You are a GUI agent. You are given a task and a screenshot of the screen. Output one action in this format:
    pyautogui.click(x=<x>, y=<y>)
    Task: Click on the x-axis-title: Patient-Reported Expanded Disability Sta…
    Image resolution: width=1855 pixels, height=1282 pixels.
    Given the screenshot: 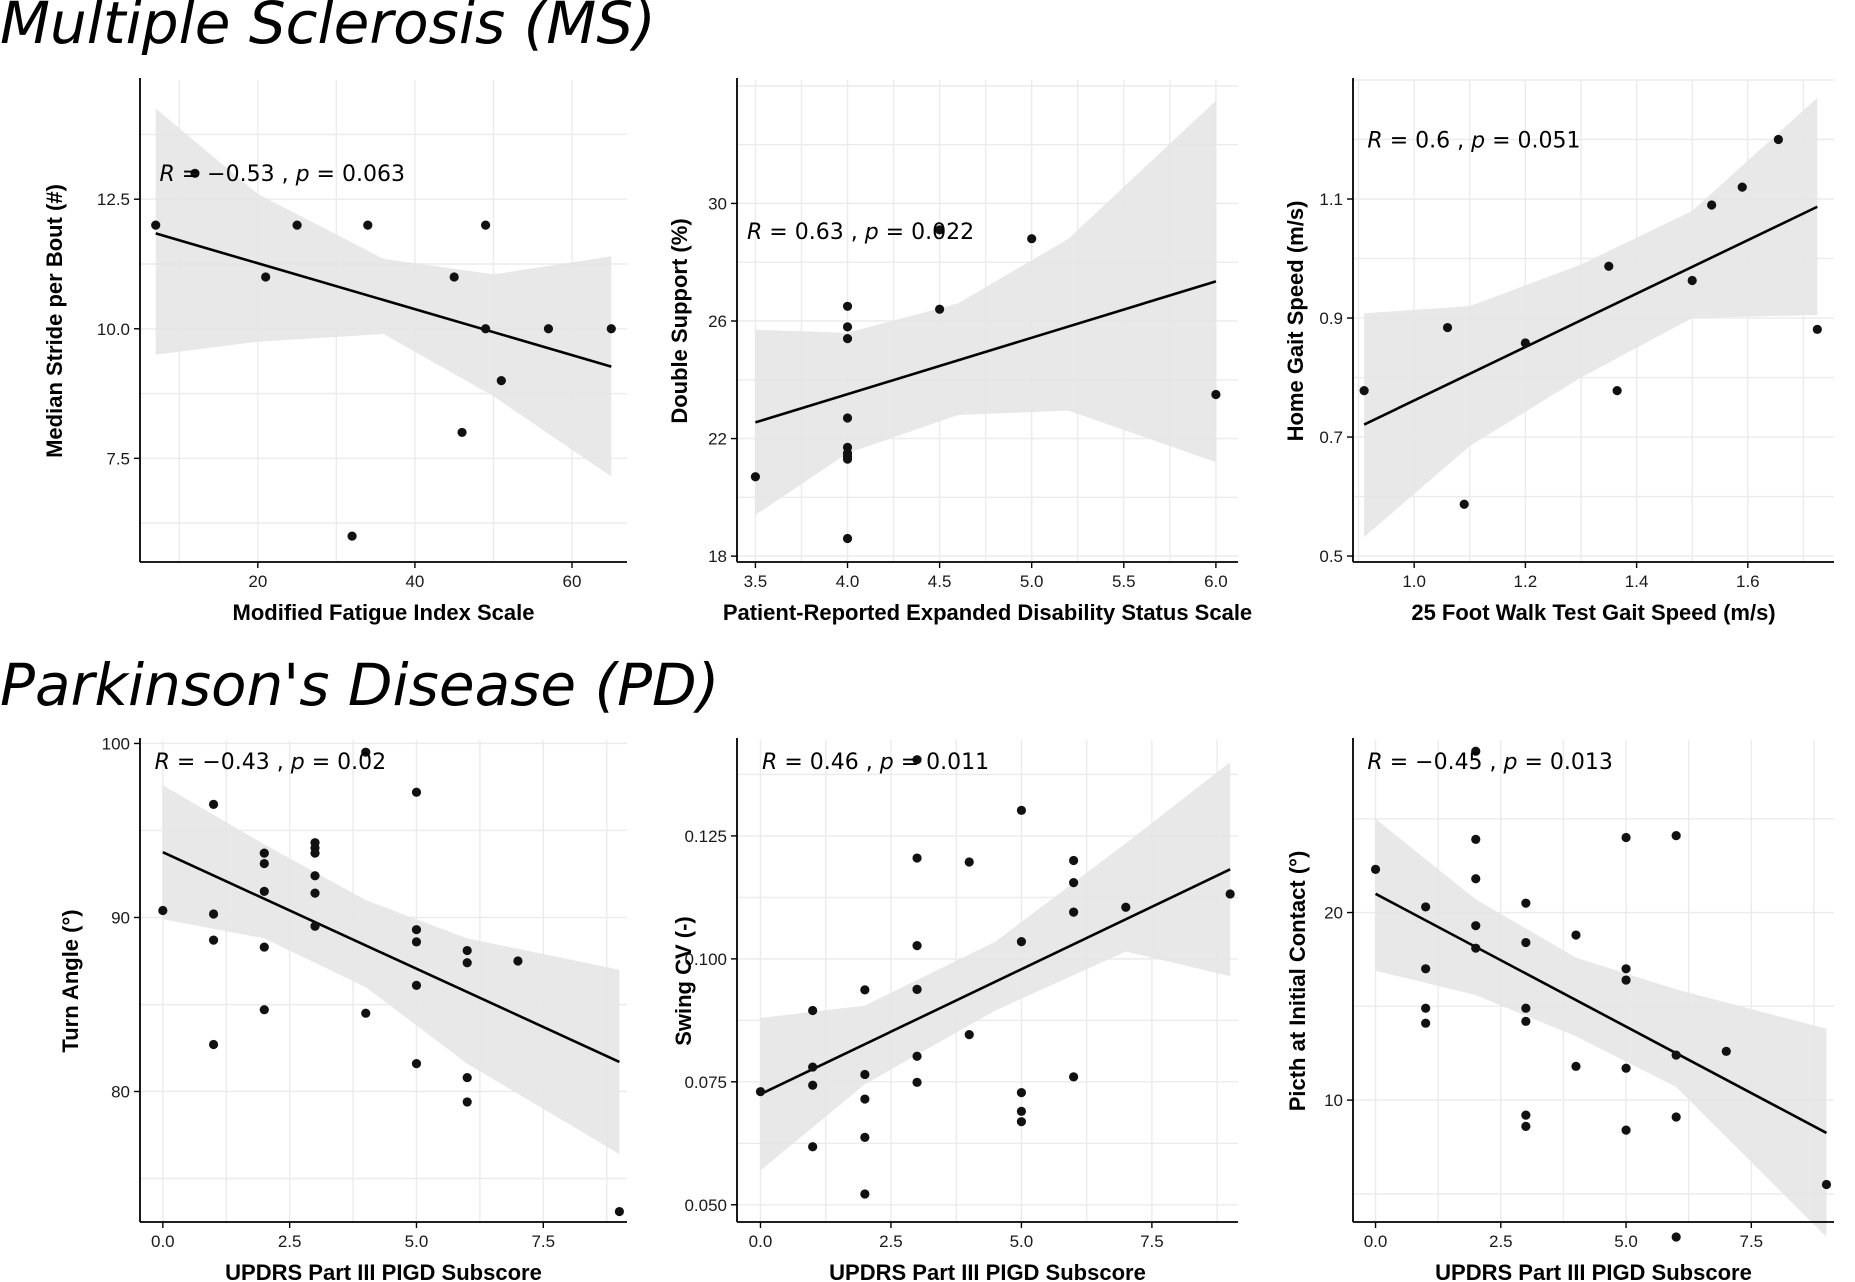 What is the action you would take?
    pyautogui.click(x=987, y=612)
    